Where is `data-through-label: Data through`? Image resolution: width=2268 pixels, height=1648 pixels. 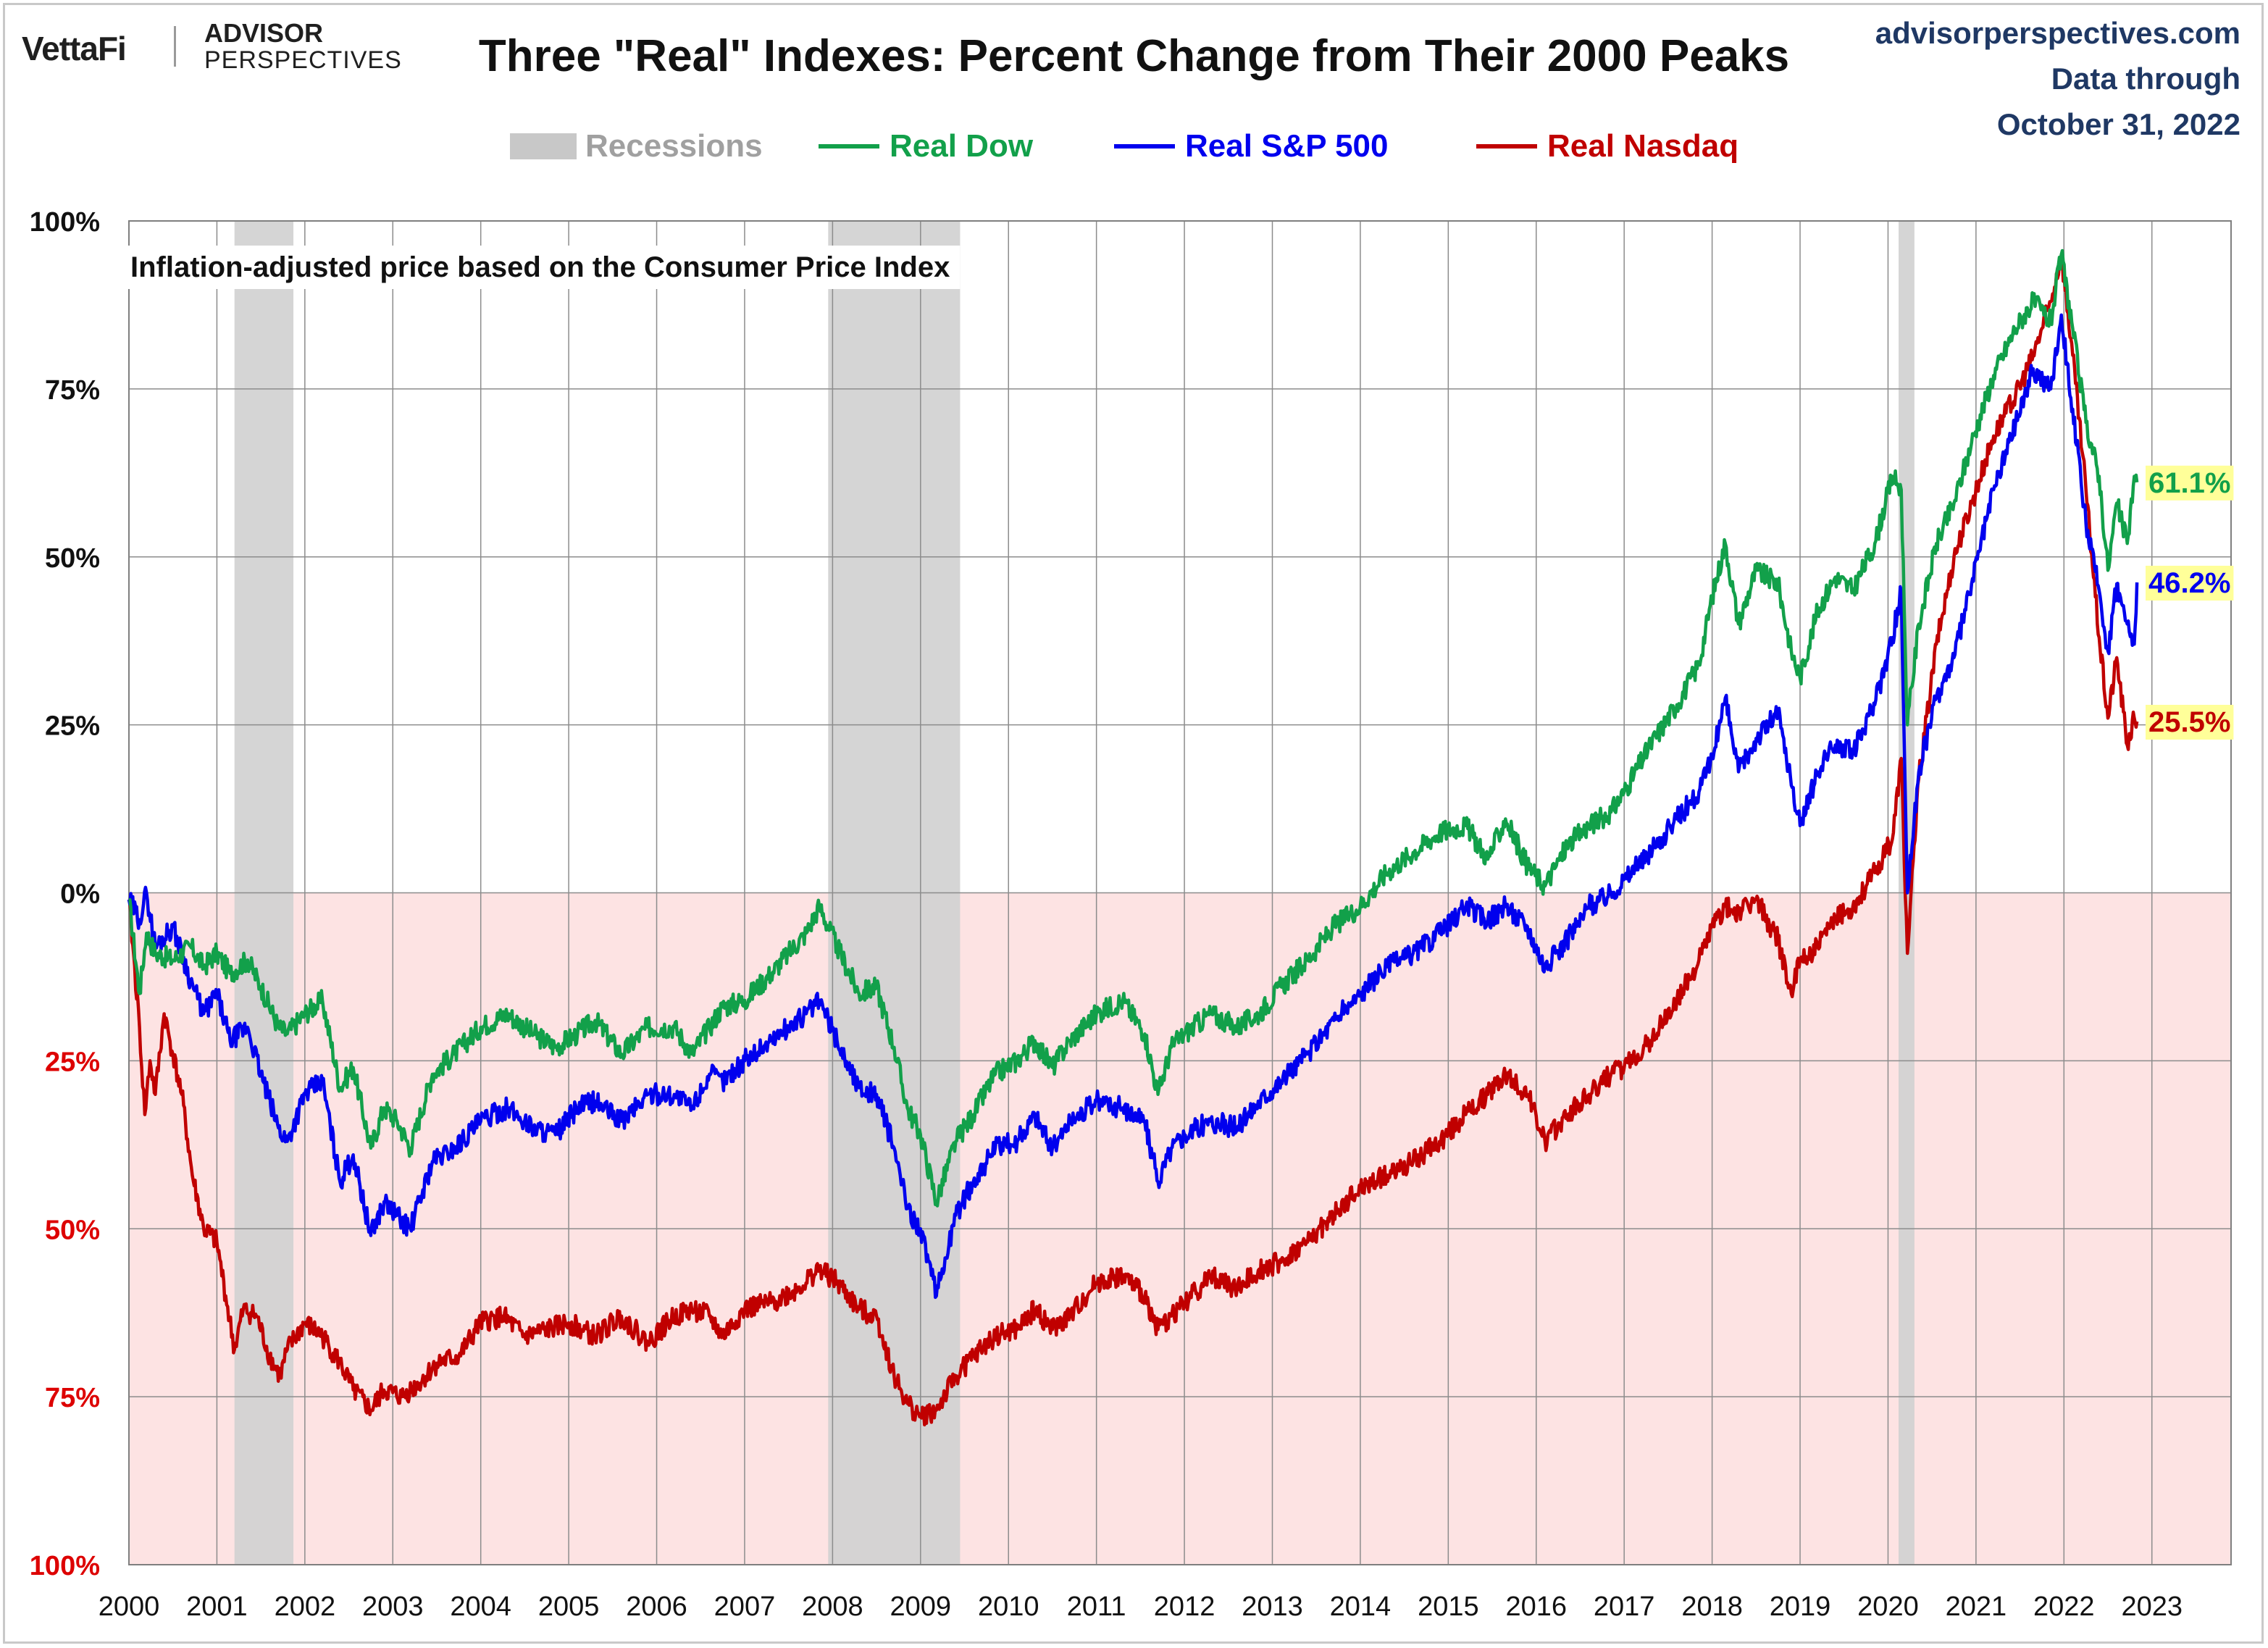 data-through-label: Data through is located at coordinates (2146, 79).